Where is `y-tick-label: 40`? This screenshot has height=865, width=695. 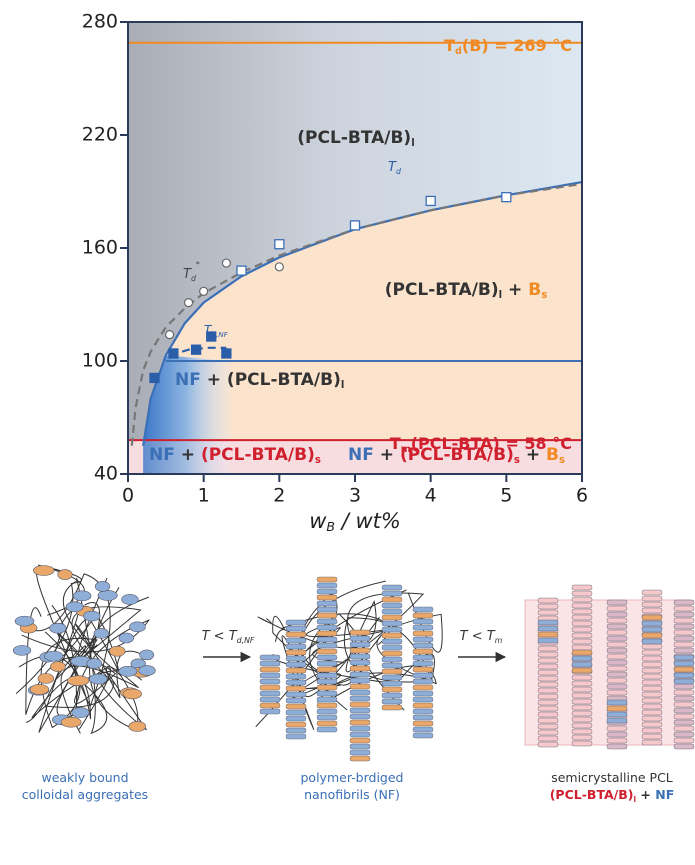 y-tick-label: 40 is located at coordinates (106, 474).